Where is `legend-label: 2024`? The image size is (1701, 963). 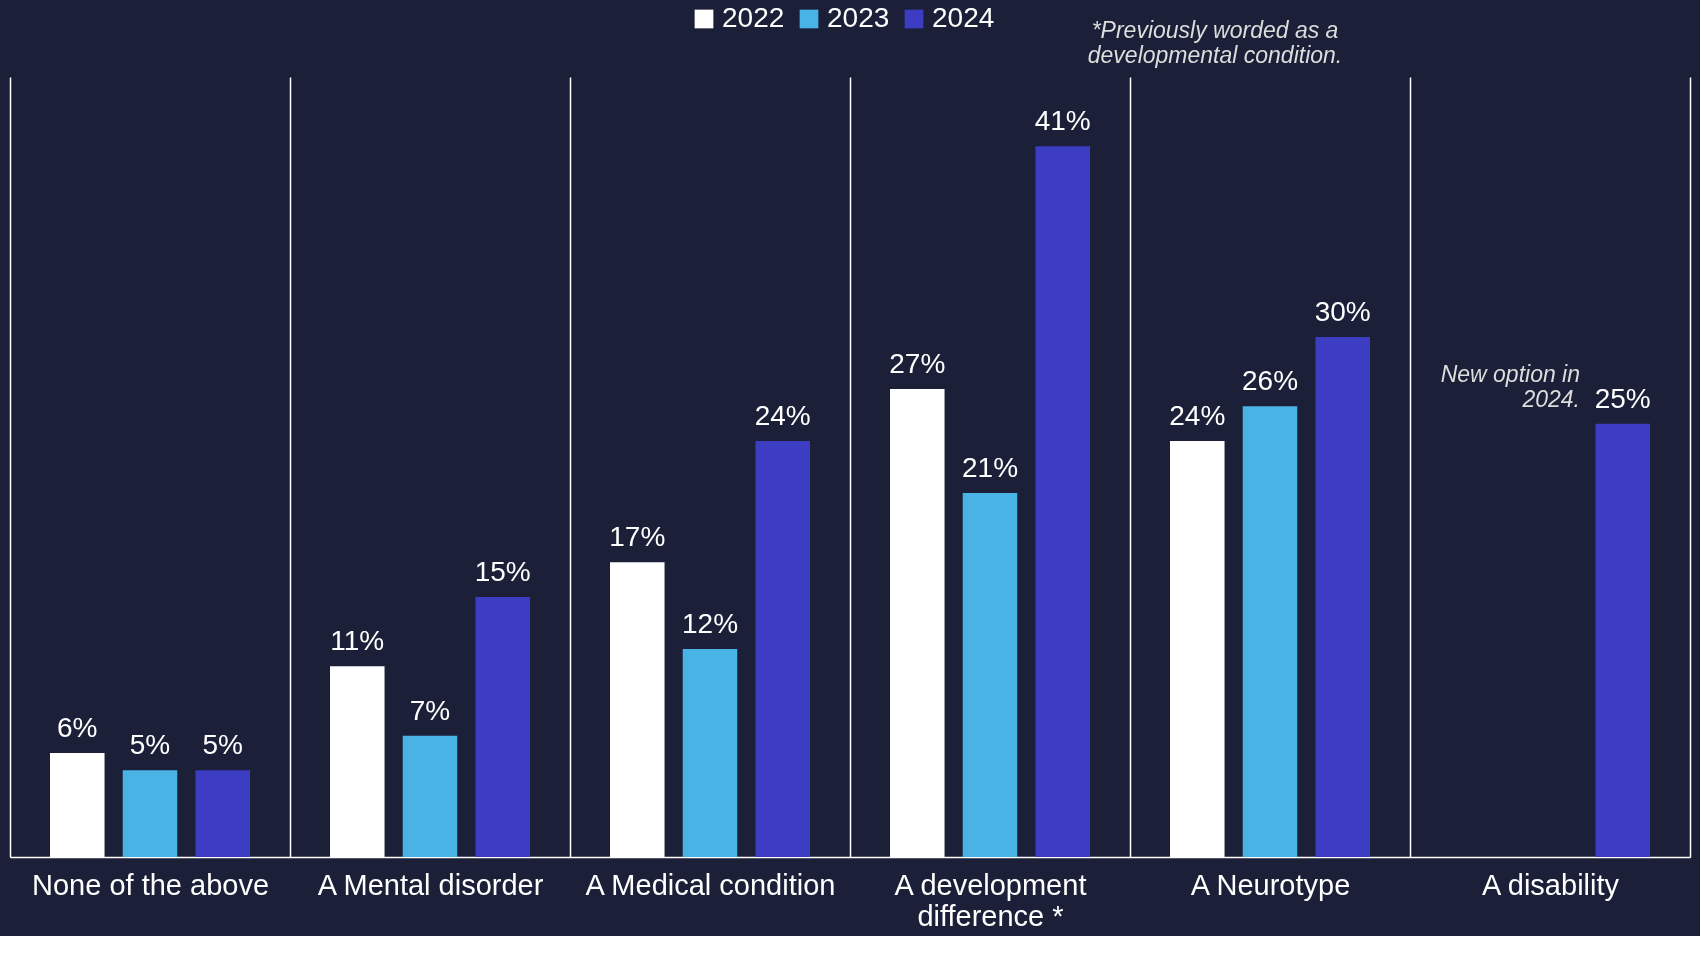 legend-label: 2024 is located at coordinates (963, 17).